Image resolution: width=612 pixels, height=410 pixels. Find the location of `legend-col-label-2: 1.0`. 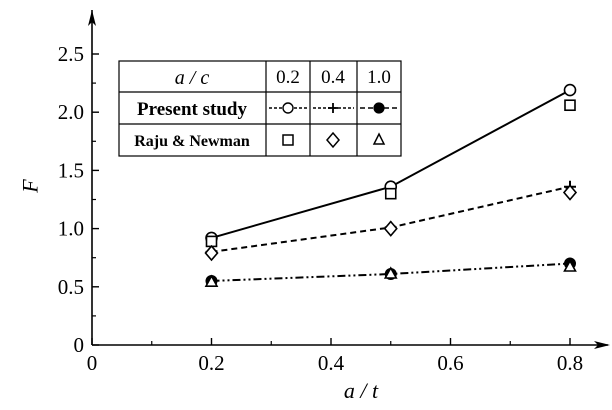

legend-col-label-2: 1.0 is located at coordinates (379, 77).